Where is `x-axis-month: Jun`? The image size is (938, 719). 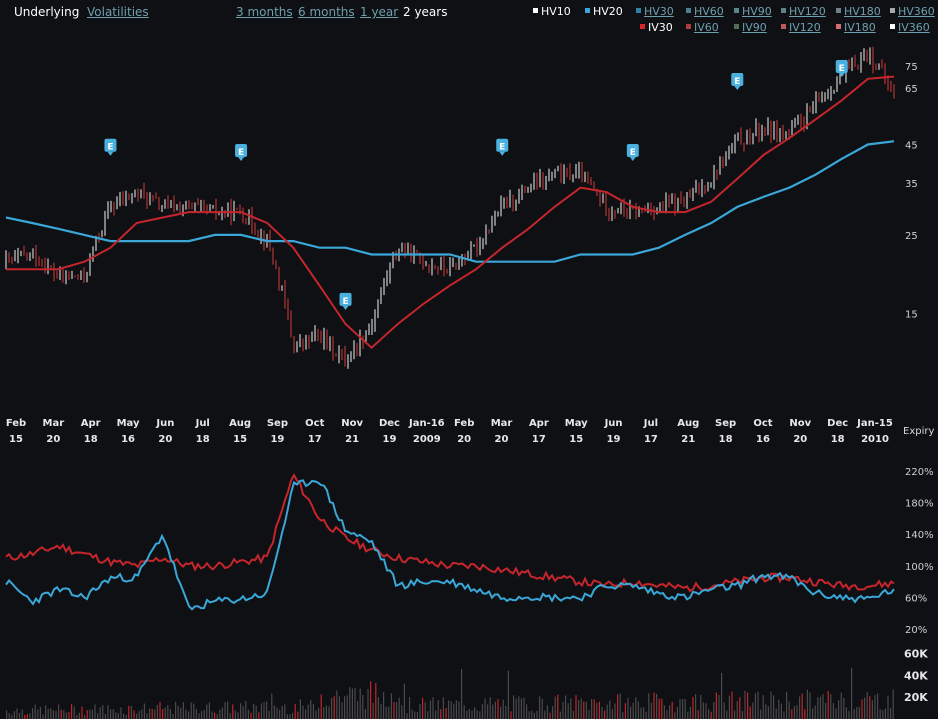 x-axis-month: Jun is located at coordinates (613, 423).